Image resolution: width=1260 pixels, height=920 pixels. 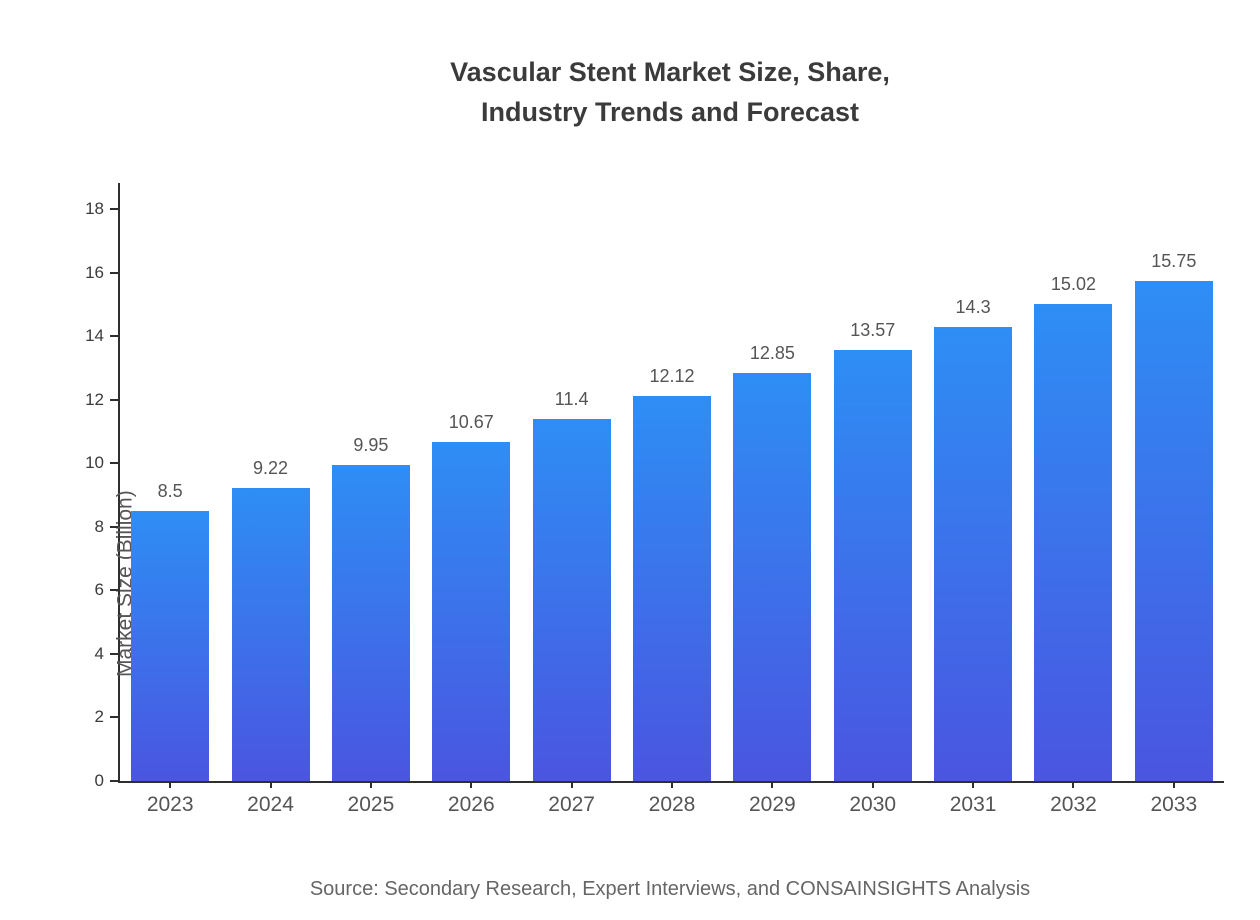 I want to click on y-tick-label: 18, so click(x=94, y=208).